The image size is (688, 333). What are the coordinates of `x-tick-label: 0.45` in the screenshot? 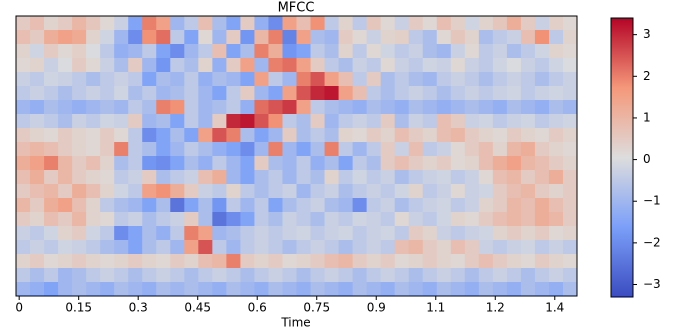 It's located at (197, 308).